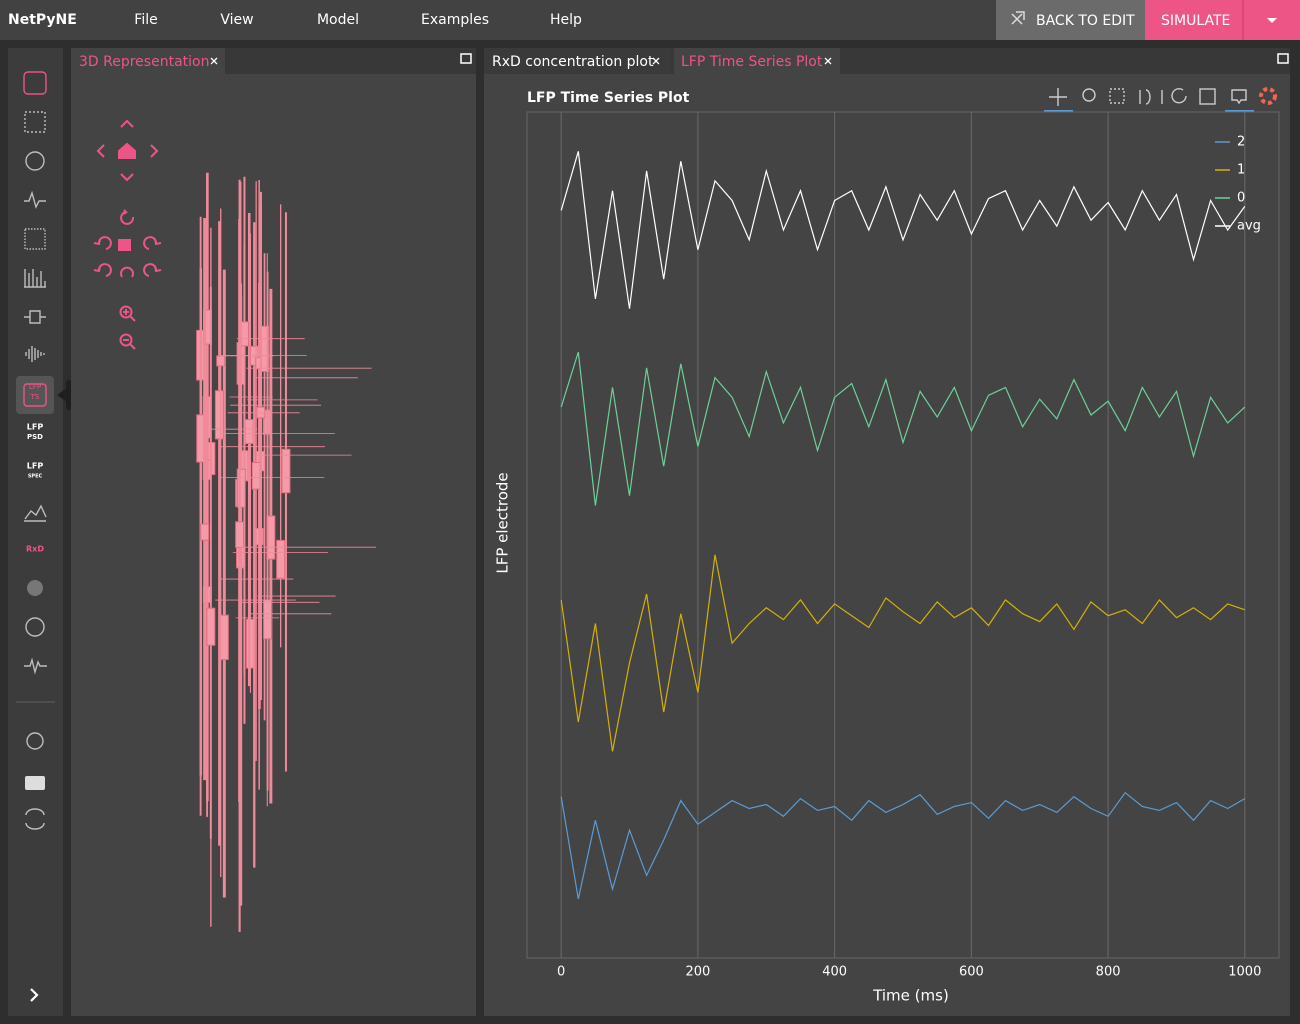 The width and height of the screenshot is (1300, 1024). Describe the element at coordinates (1085, 21) in the screenshot. I see `back-to-edit-label: BACK TO EDIT` at that location.